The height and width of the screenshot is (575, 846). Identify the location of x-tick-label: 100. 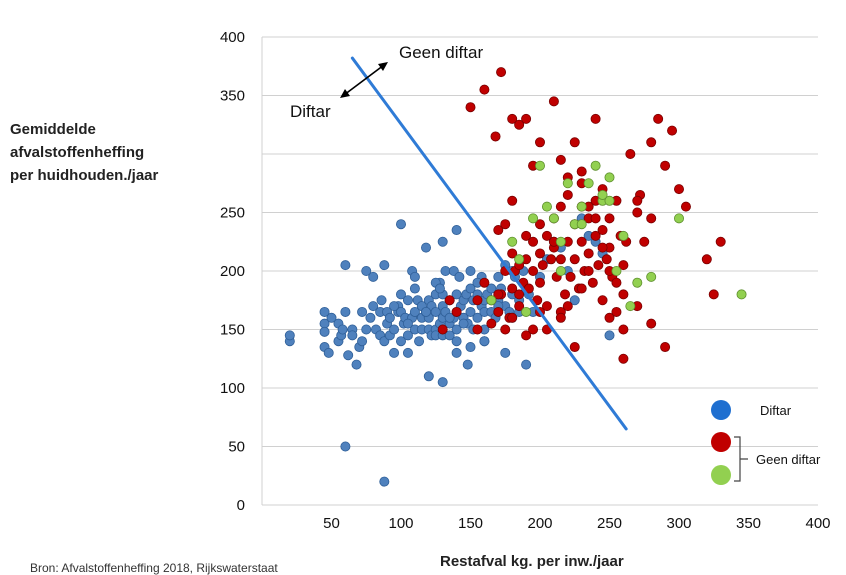
(400, 523).